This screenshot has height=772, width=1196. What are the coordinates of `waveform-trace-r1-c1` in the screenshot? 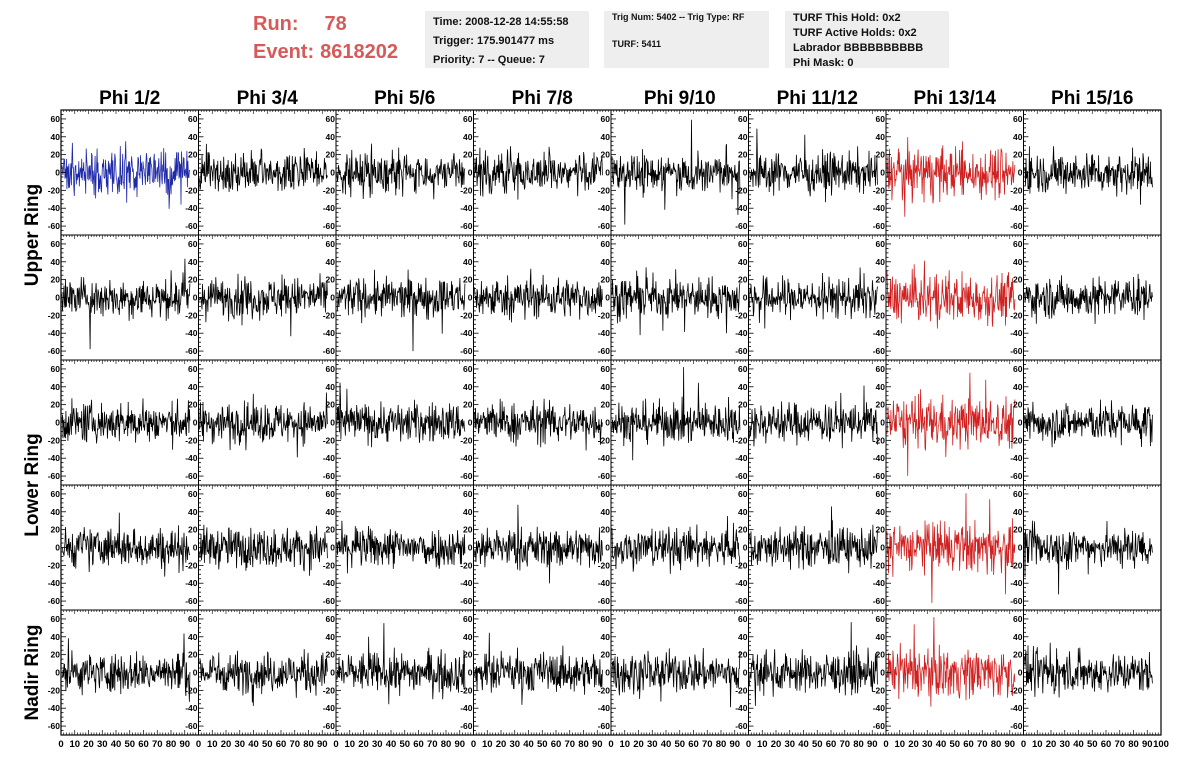 It's located at (126, 175).